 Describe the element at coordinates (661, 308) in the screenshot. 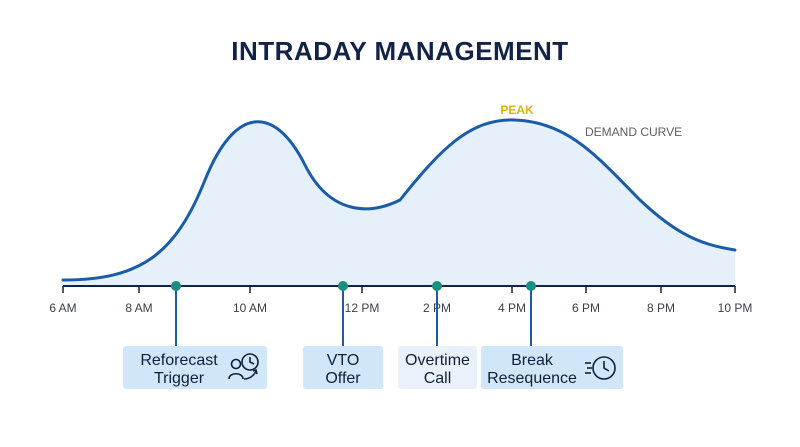

I see `tick-label: 8 PM` at that location.